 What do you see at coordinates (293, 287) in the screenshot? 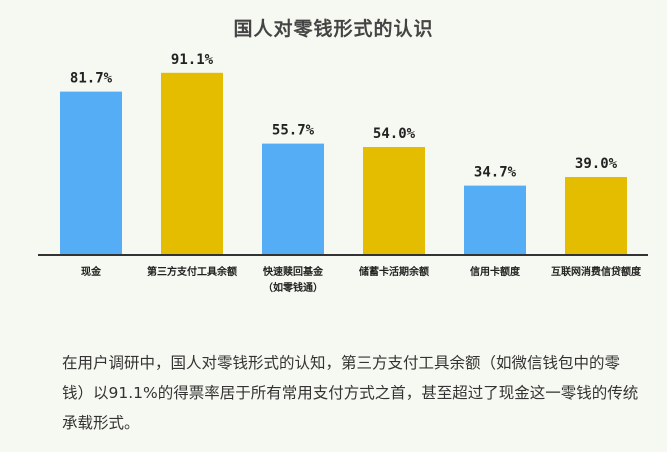
I see `category-label: （如零钱通）` at bounding box center [293, 287].